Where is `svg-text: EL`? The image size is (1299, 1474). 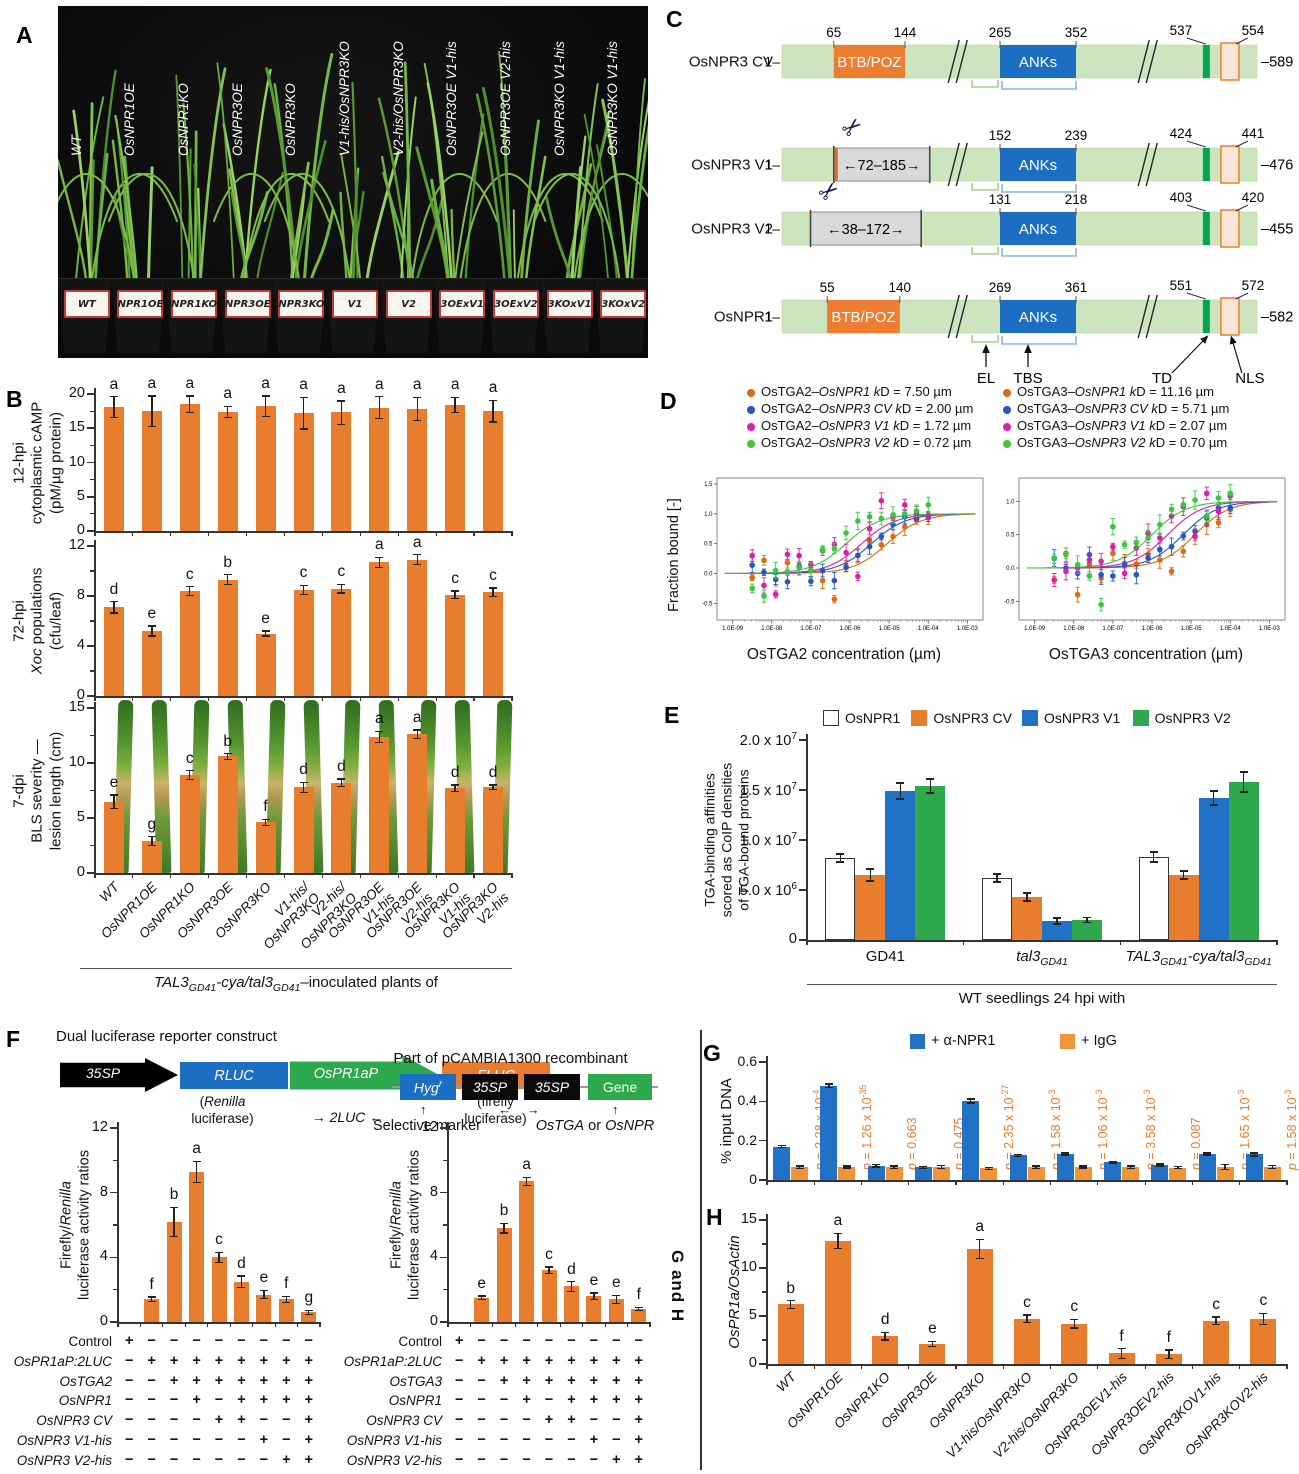
svg-text: EL is located at coordinates (986, 377).